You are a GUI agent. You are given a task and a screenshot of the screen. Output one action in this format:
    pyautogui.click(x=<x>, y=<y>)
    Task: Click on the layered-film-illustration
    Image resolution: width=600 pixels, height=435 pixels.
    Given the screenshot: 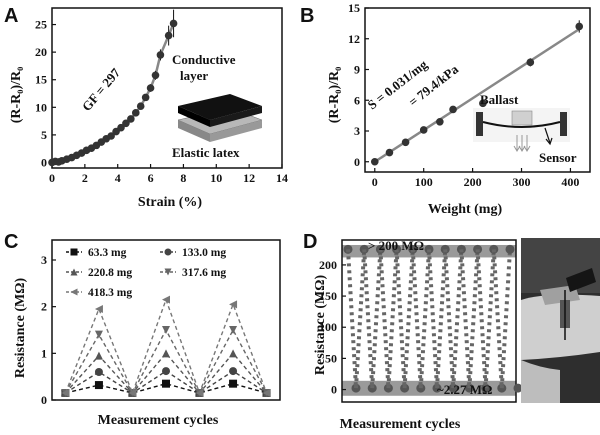 What is the action you would take?
    pyautogui.click(x=220, y=118)
    